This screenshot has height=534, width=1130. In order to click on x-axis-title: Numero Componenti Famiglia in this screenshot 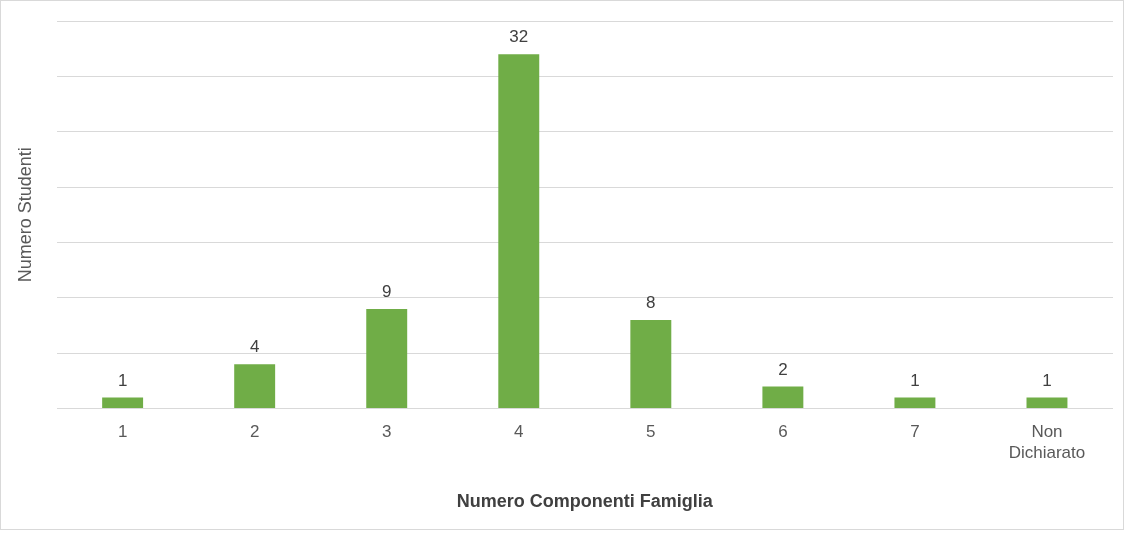, I will do `click(585, 501)`.